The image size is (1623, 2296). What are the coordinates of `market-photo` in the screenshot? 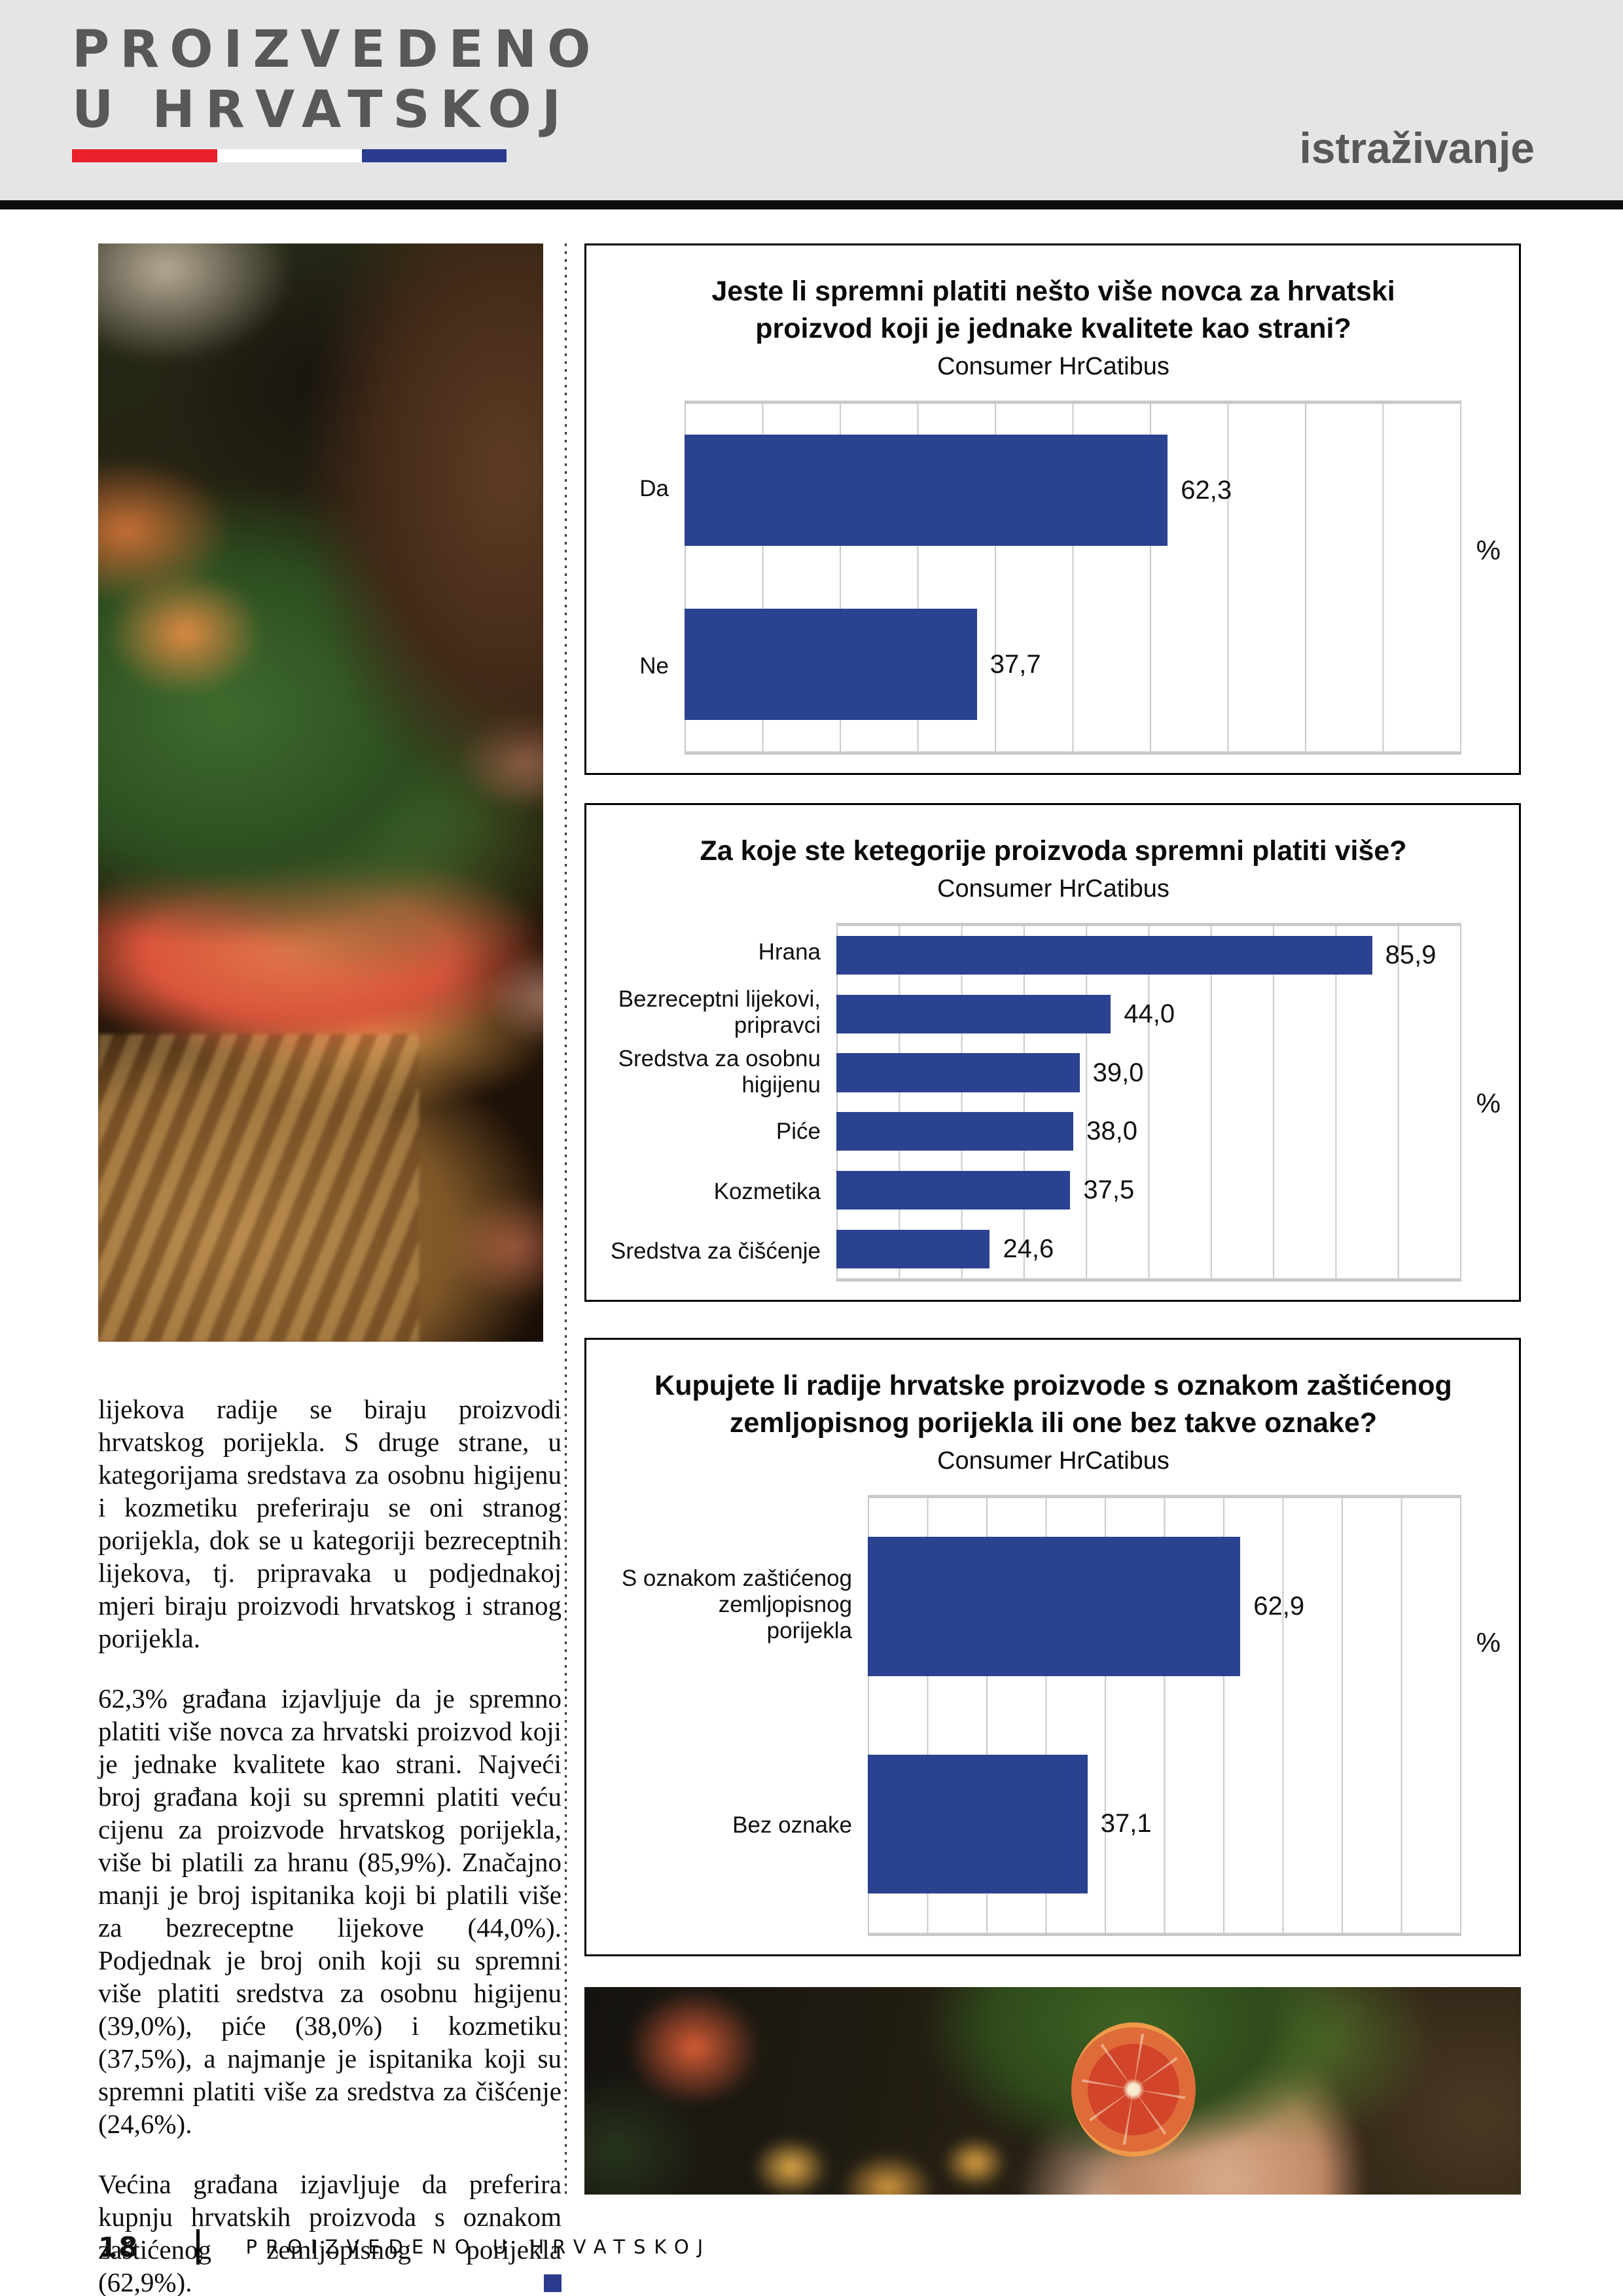 It's located at (1052, 2091).